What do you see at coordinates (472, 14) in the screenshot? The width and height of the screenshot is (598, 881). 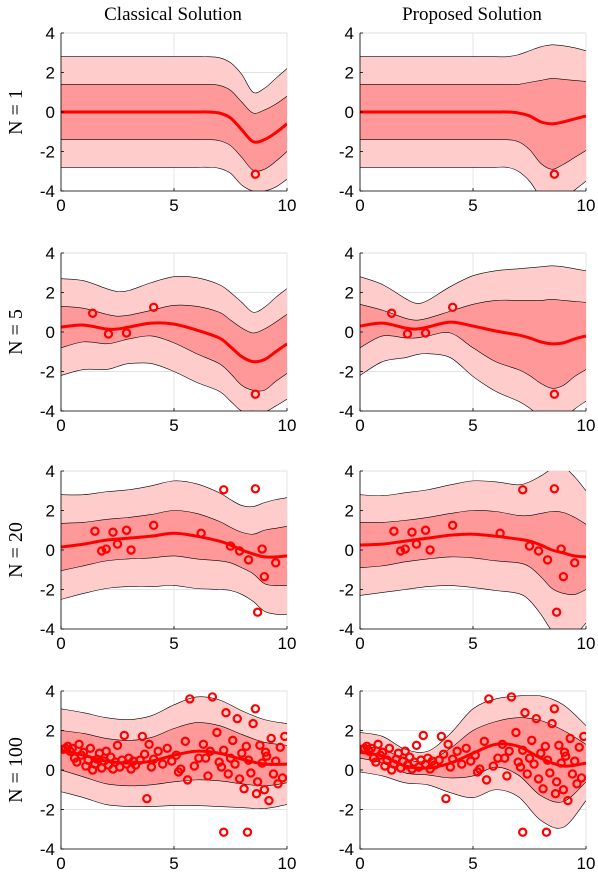 I see `column-title-proposed: Proposed Solution` at bounding box center [472, 14].